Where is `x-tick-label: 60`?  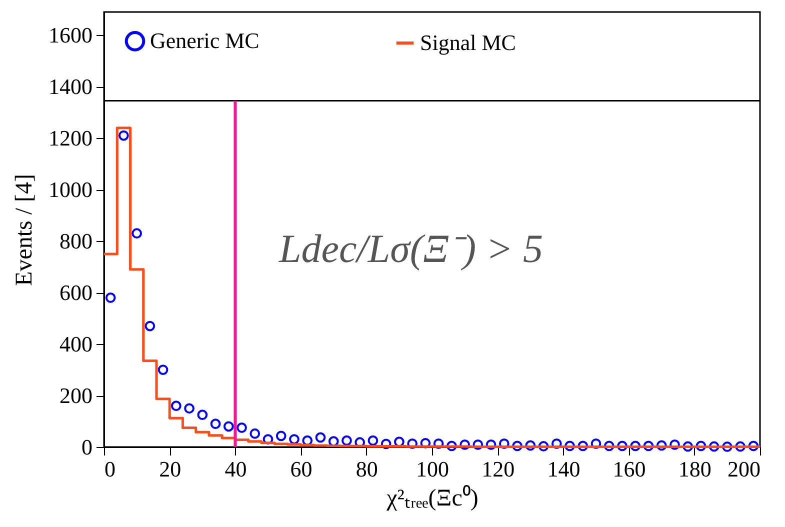
x-tick-label: 60 is located at coordinates (301, 469).